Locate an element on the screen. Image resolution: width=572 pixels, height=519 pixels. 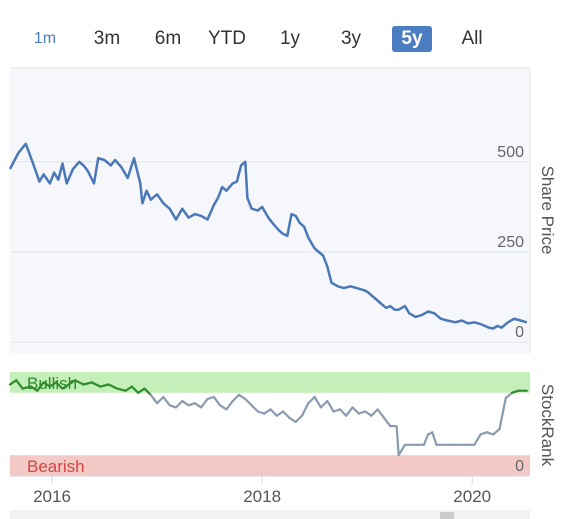
range-button-all: All is located at coordinates (472, 38).